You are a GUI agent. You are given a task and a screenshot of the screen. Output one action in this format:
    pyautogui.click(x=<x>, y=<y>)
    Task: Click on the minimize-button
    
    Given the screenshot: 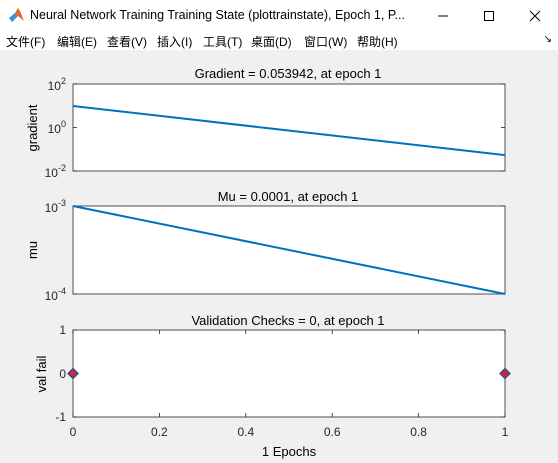 What is the action you would take?
    pyautogui.click(x=443, y=15)
    